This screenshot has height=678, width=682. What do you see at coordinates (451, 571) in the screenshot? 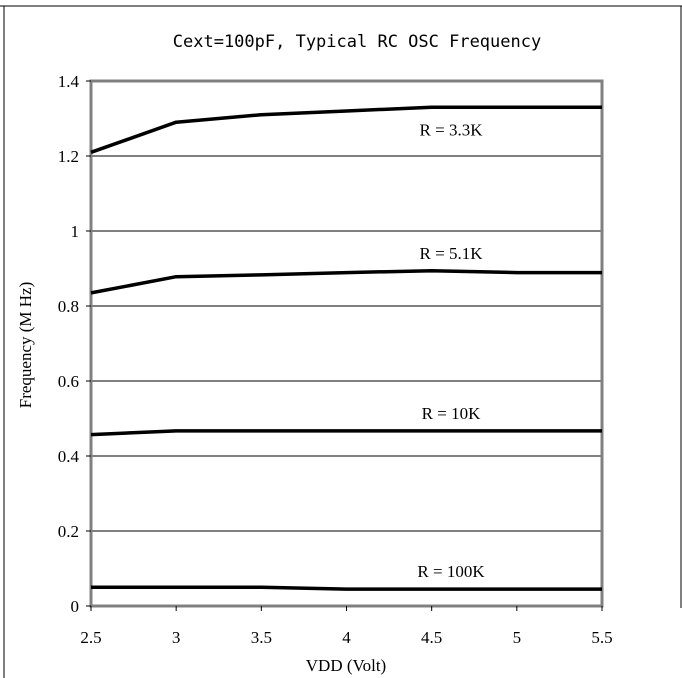
I see `series-label: R = 100K` at bounding box center [451, 571].